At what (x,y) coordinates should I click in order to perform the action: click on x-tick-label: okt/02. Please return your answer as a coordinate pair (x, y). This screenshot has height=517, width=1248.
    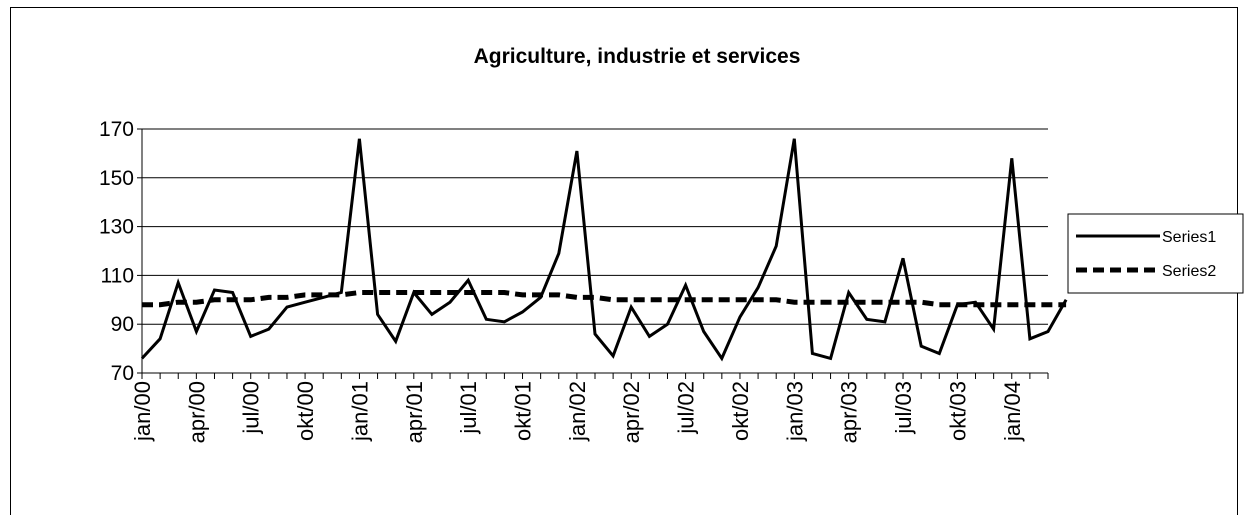
    Looking at the image, I should click on (740, 411).